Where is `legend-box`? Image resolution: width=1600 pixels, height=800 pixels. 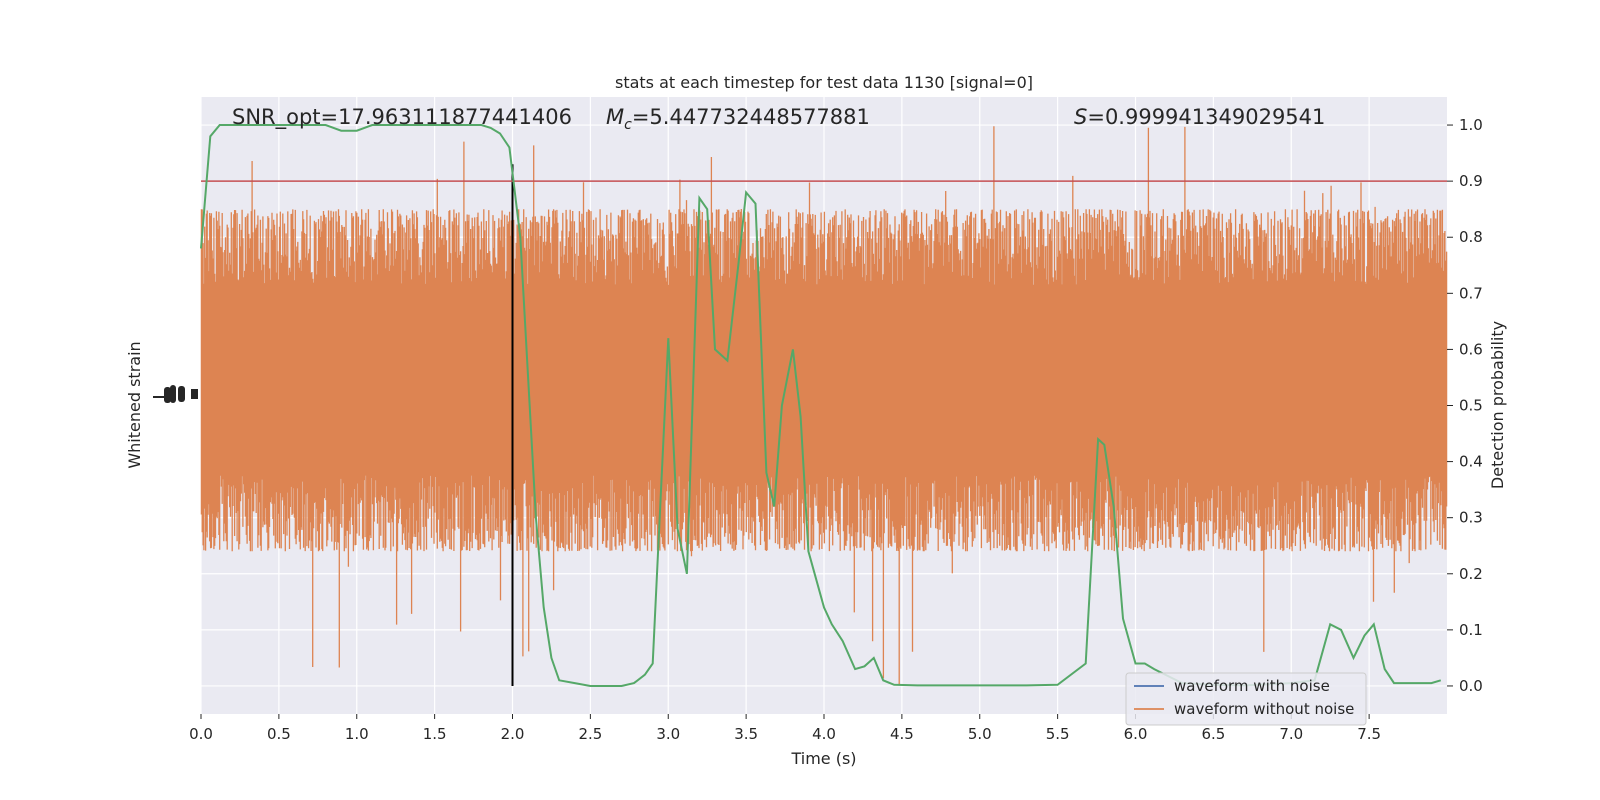 legend-box is located at coordinates (1246, 699).